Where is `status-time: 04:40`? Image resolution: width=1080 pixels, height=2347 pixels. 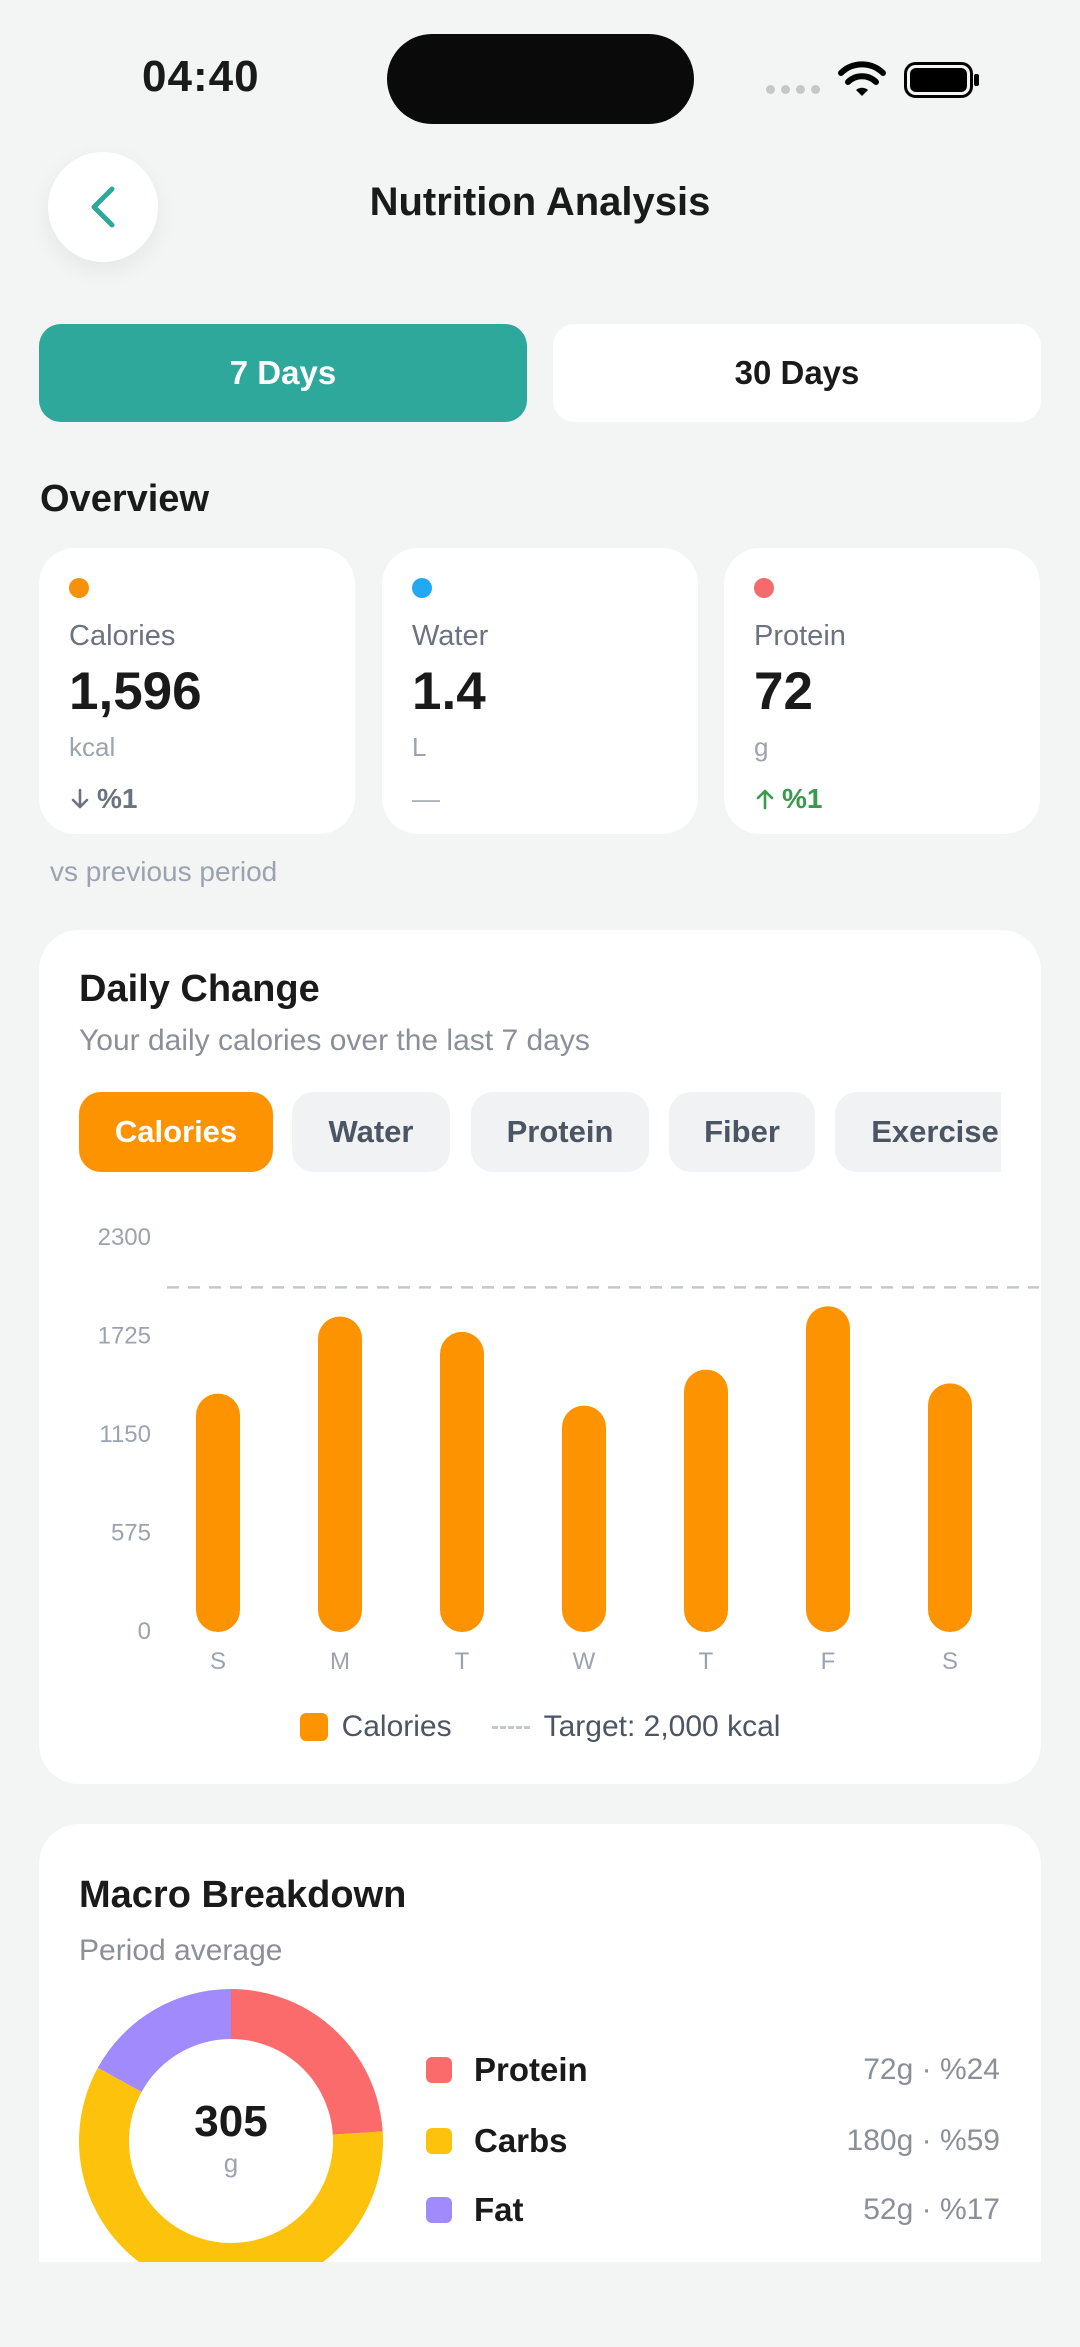 status-time: 04:40 is located at coordinates (201, 76).